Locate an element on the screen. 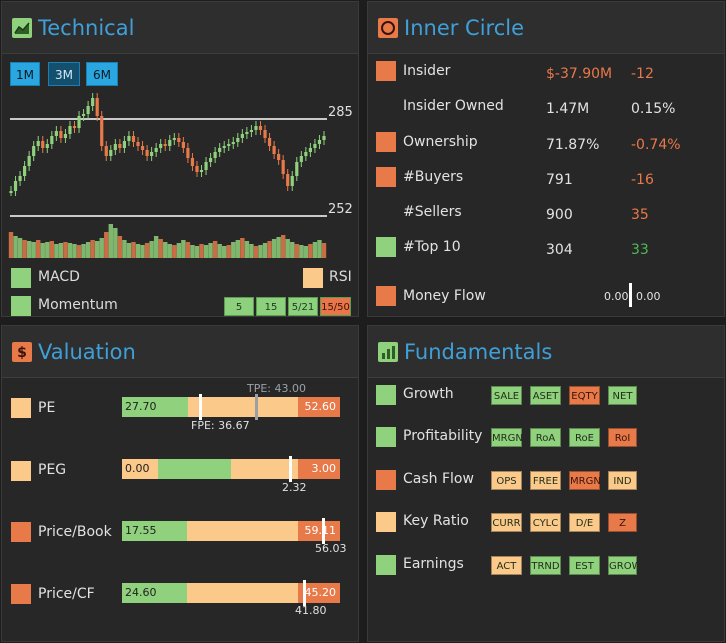 The width and height of the screenshot is (726, 643). fundamentals-tag: IND is located at coordinates (622, 480).